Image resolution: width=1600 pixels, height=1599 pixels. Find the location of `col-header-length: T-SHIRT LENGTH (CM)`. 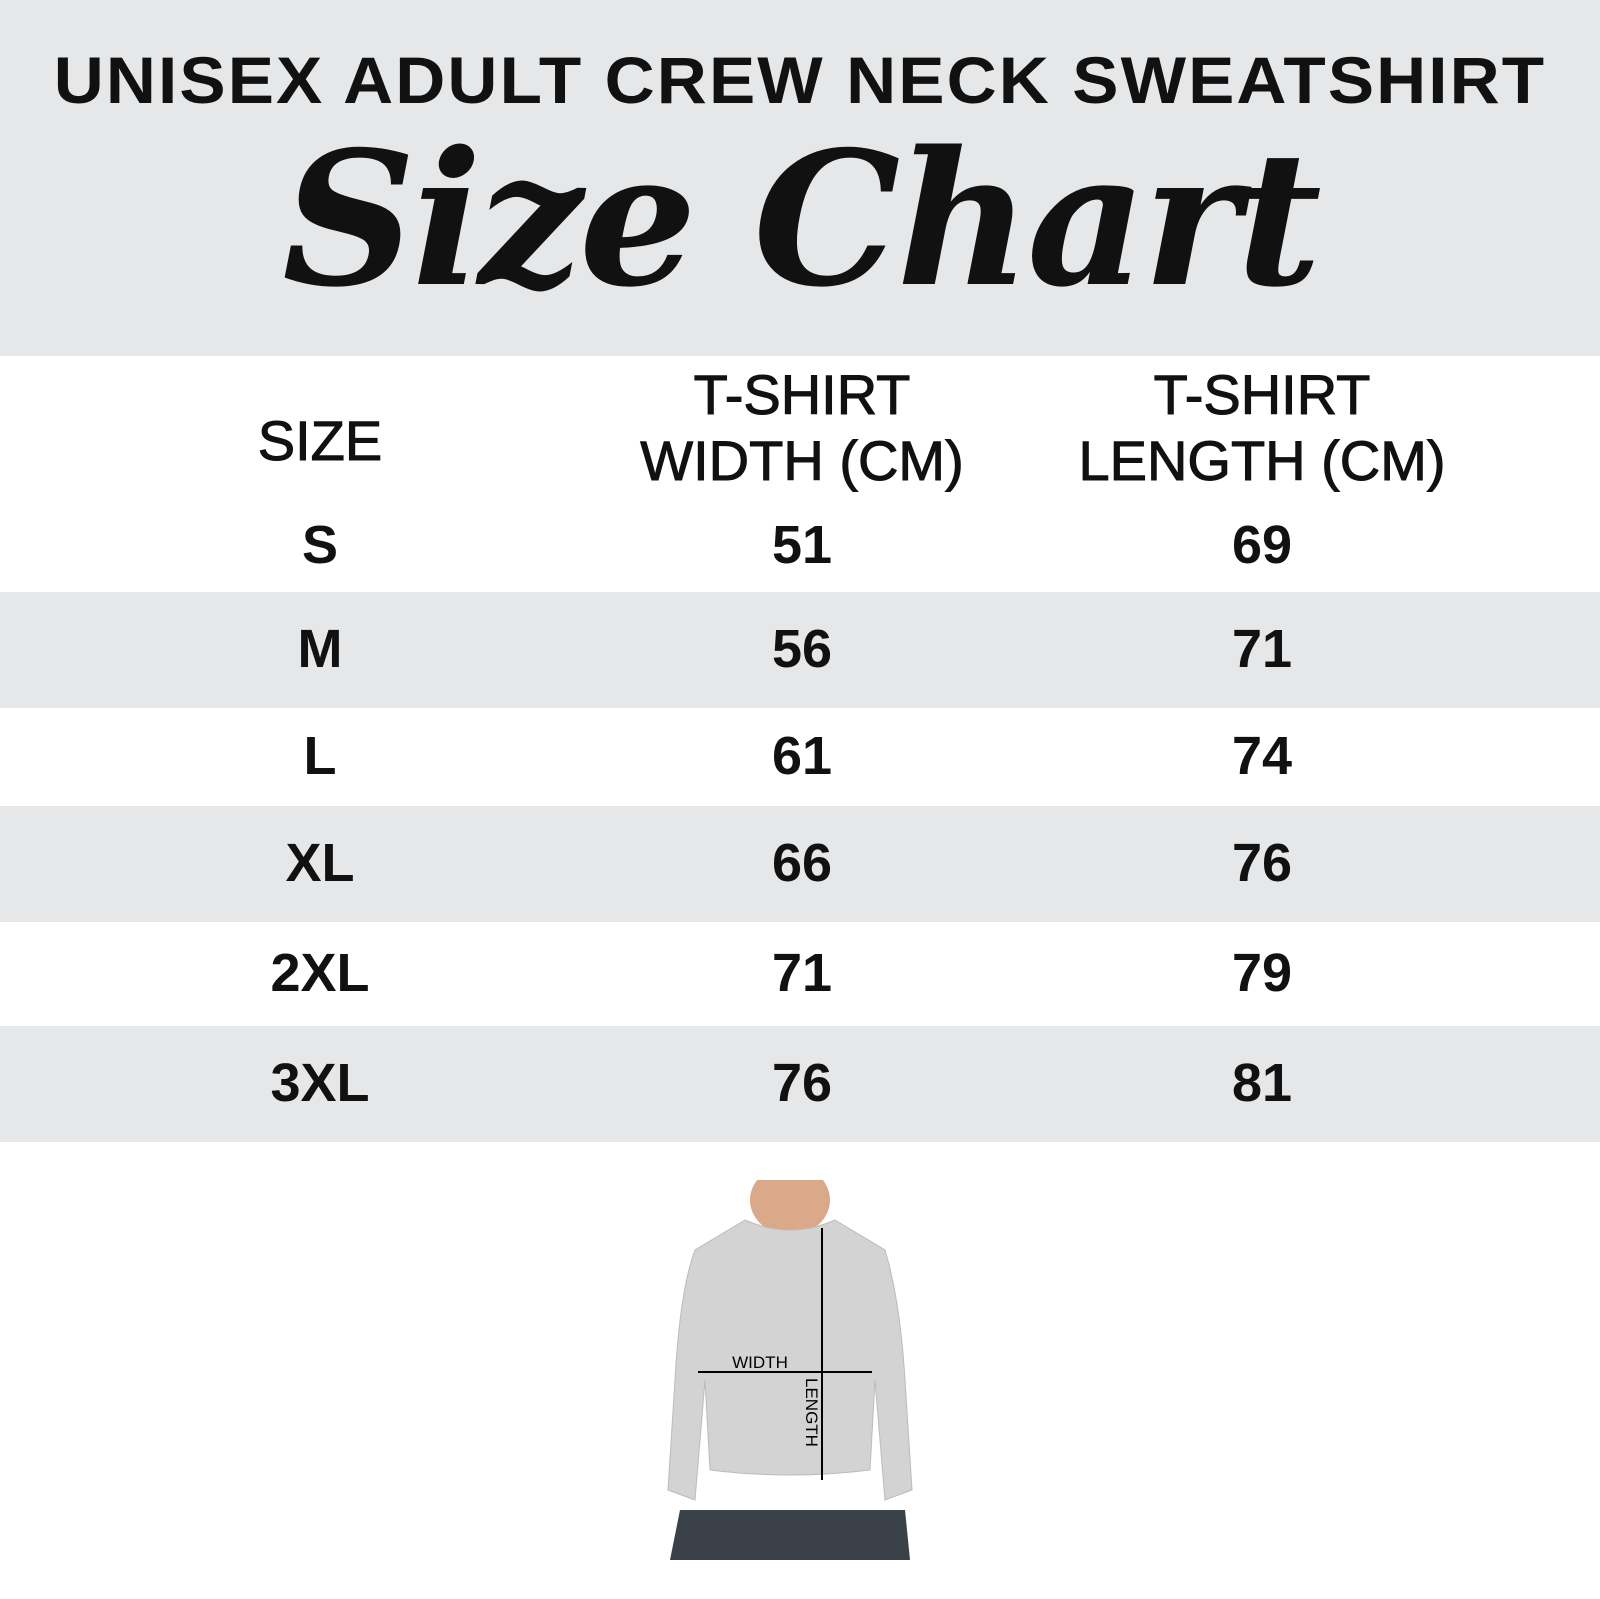

col-header-length: T-SHIRT LENGTH (CM) is located at coordinates (1262, 428).